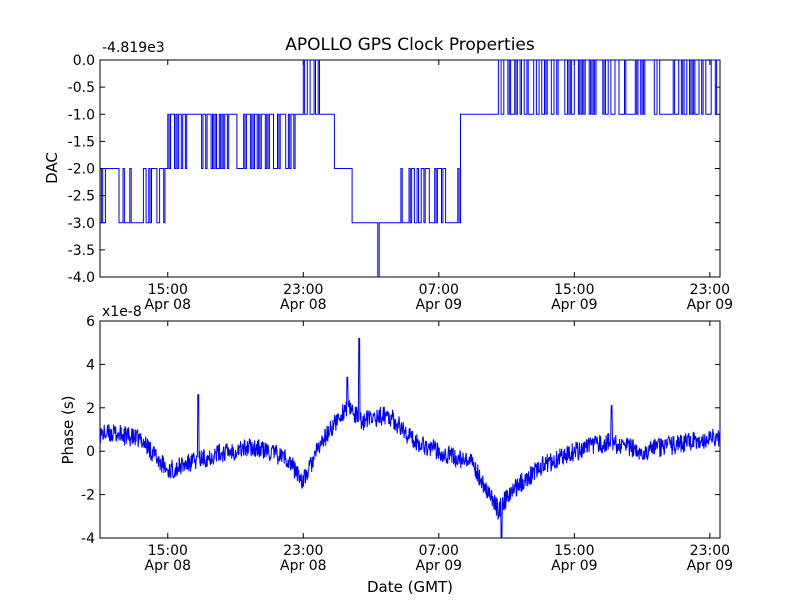 This screenshot has height=600, width=800. Describe the element at coordinates (88, 496) in the screenshot. I see `phase-y-tick-label: -2` at that location.